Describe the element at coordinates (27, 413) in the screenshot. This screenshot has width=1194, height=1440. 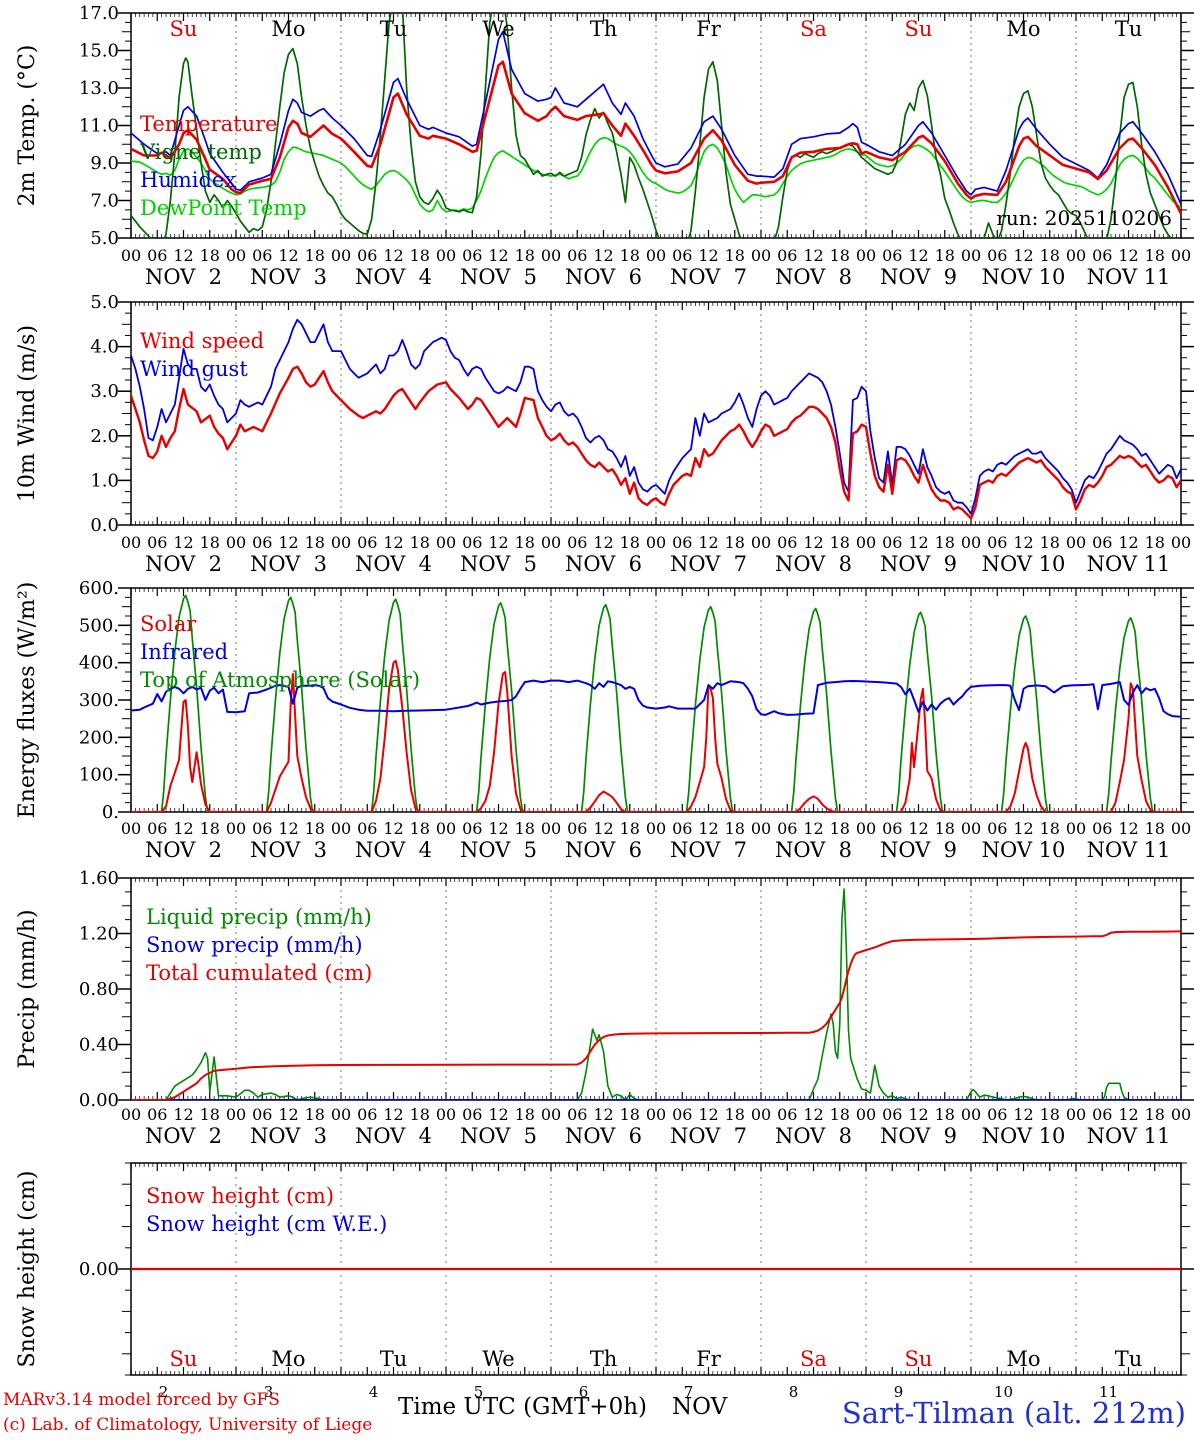
I see `yaxis-title-wind: 10m Wind (m/s)` at that location.